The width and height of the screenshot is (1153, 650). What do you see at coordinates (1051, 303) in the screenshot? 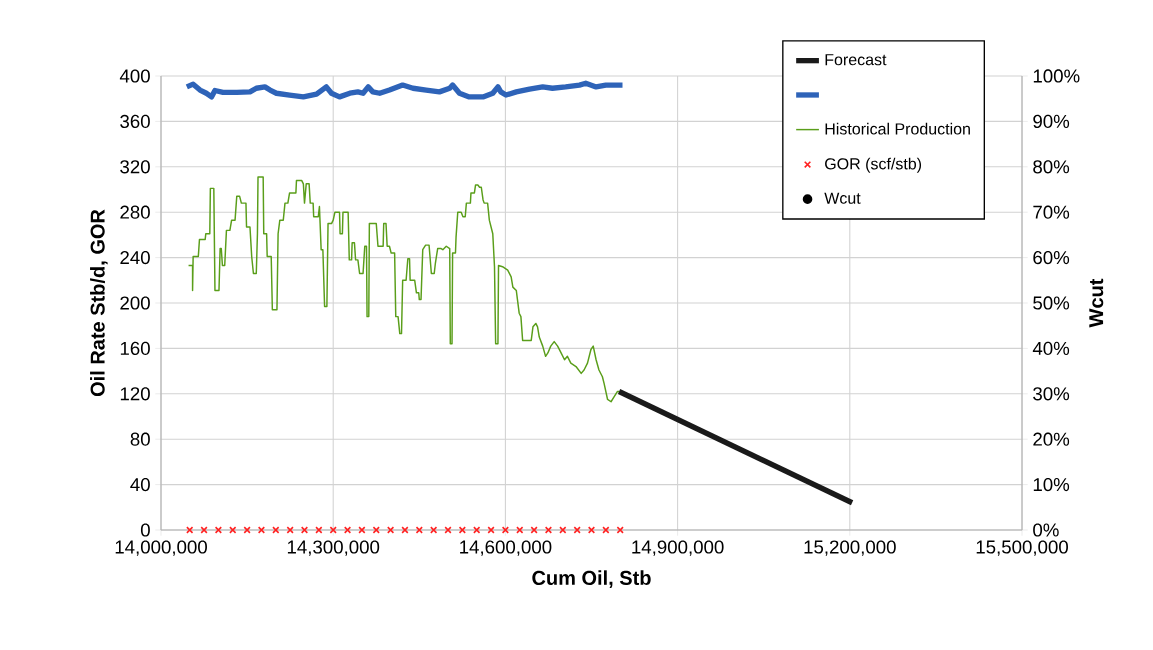
I see `y2-tick-label: 50%` at bounding box center [1051, 303].